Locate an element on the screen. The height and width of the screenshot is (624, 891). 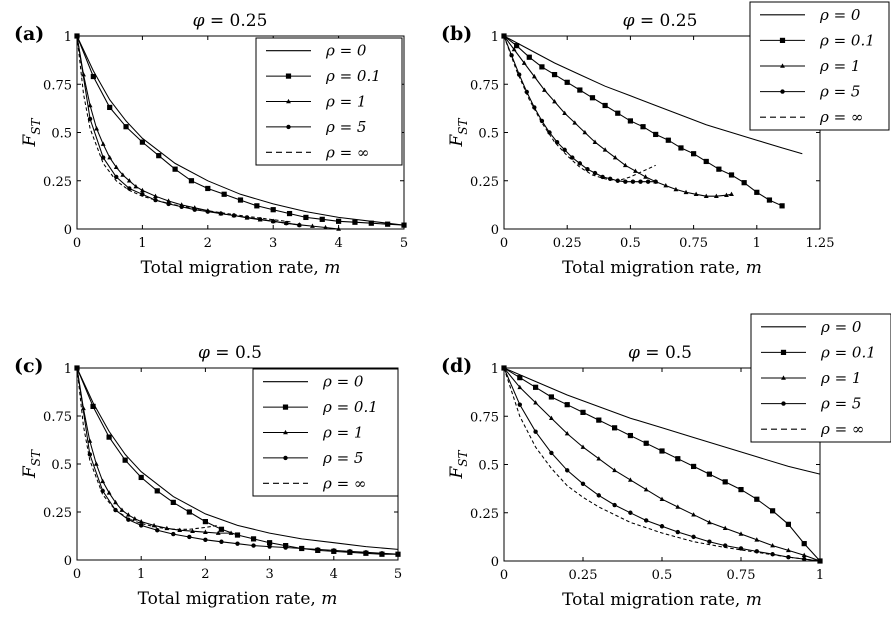
y-tick-label: 1 is located at coordinates (495, 37).